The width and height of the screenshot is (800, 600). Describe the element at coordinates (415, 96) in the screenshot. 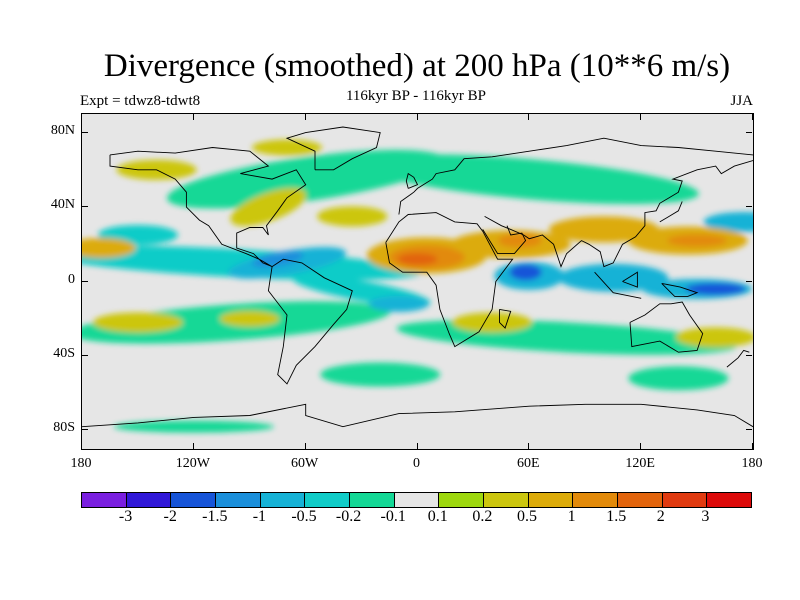

I see `period-label: 116kyr BP - 116kyr BP` at that location.